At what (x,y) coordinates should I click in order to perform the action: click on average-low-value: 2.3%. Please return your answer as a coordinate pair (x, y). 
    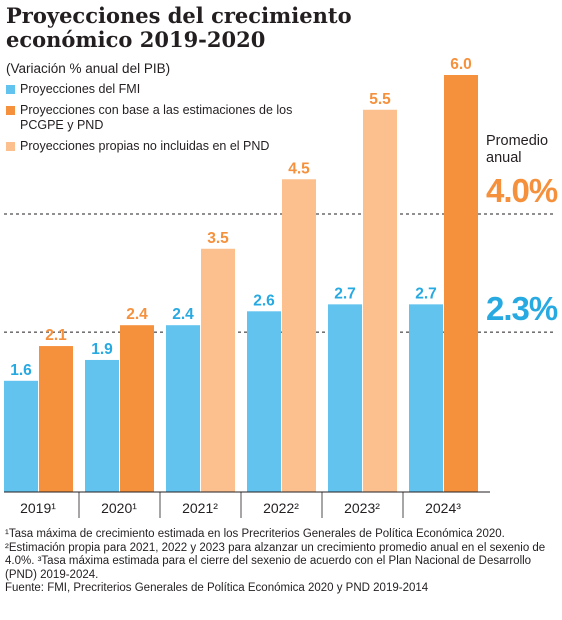
    Looking at the image, I should click on (522, 309).